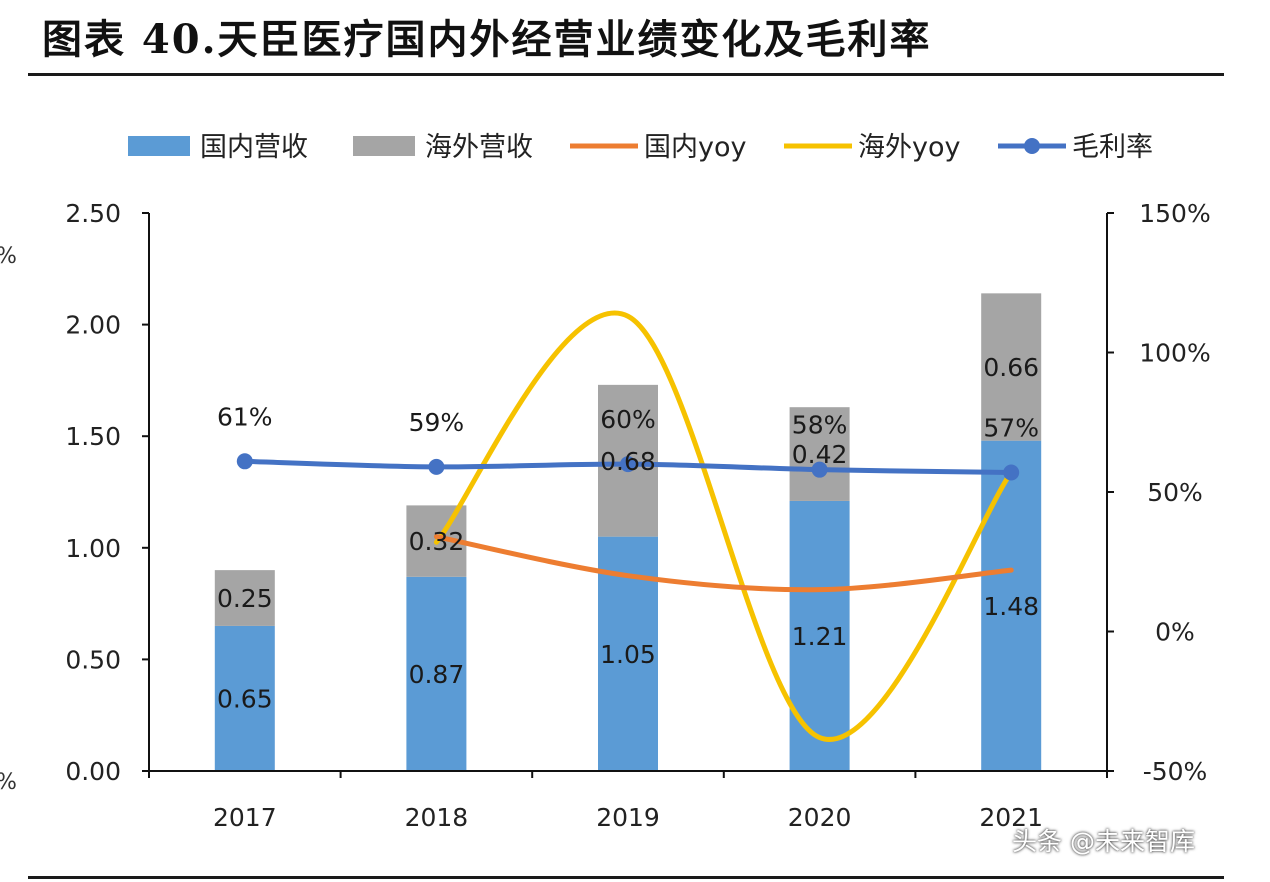 Image resolution: width=1270 pixels, height=882 pixels. Describe the element at coordinates (626, 74) in the screenshot. I see `title-rule` at that location.